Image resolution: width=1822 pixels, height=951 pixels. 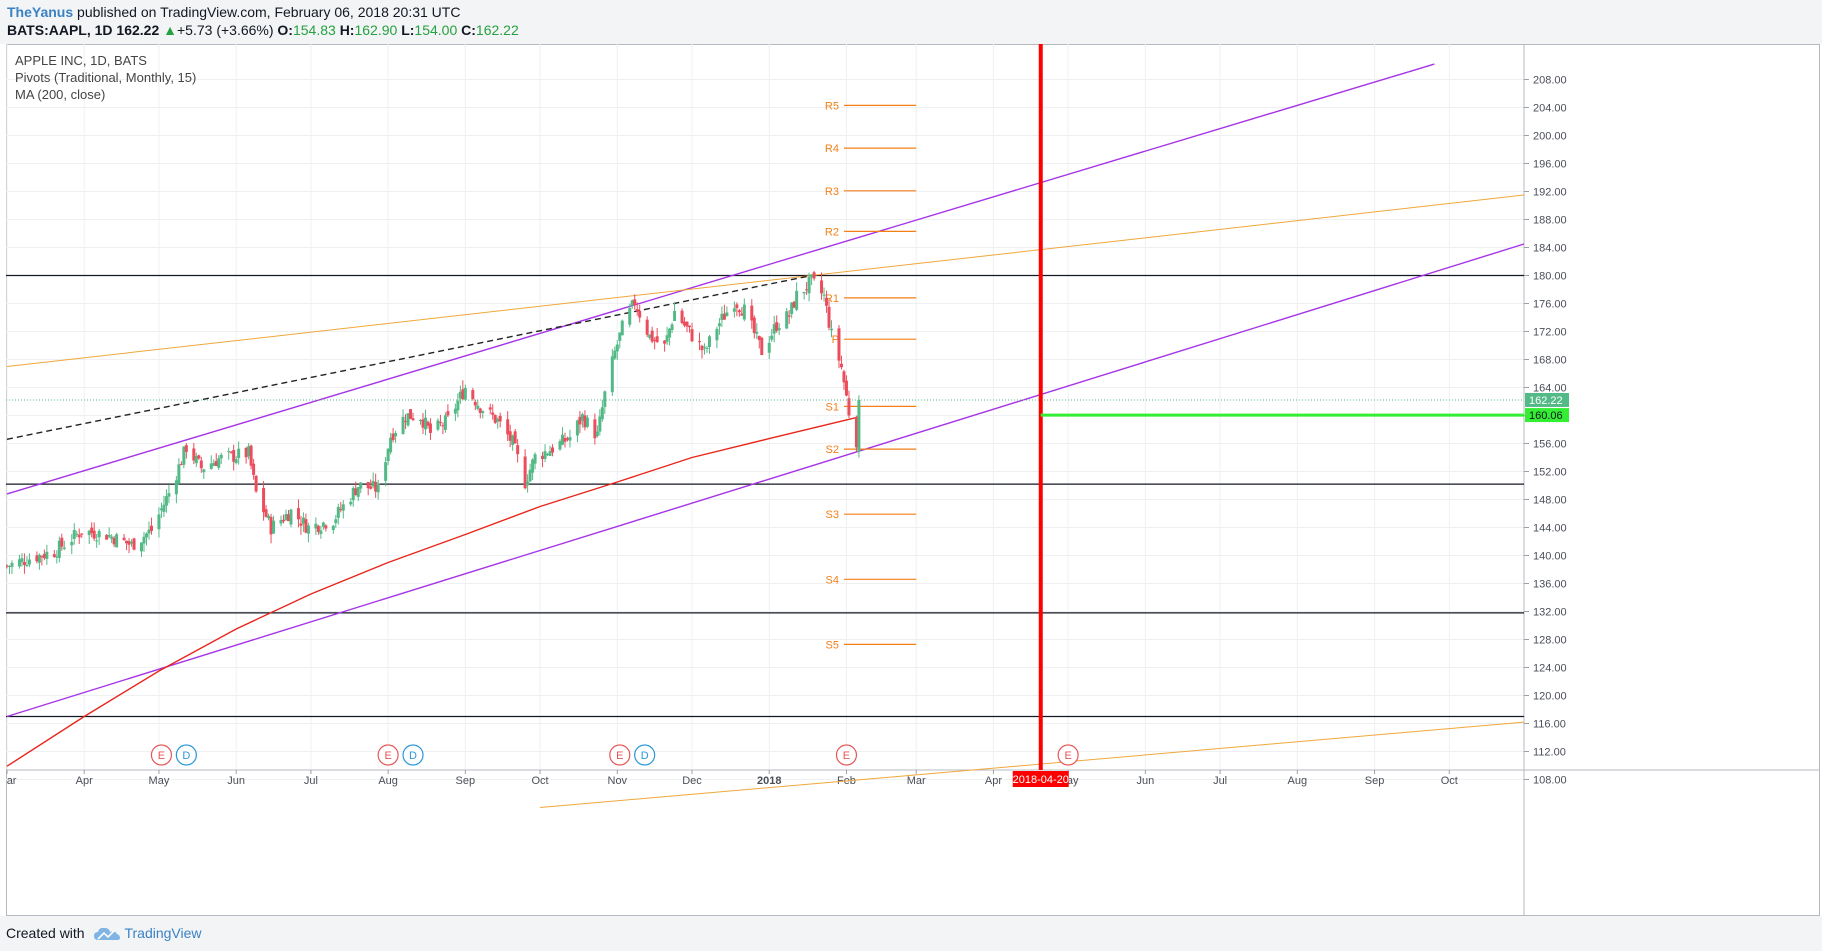 I want to click on pivot-label: R1, so click(x=832, y=299).